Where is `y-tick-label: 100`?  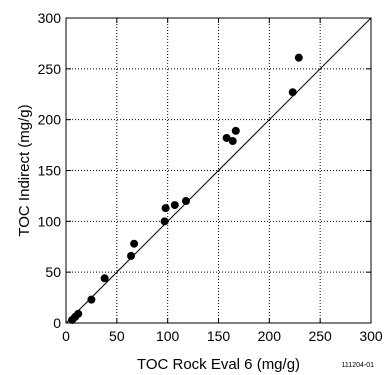
y-tick-label: 100 is located at coordinates (50, 221).